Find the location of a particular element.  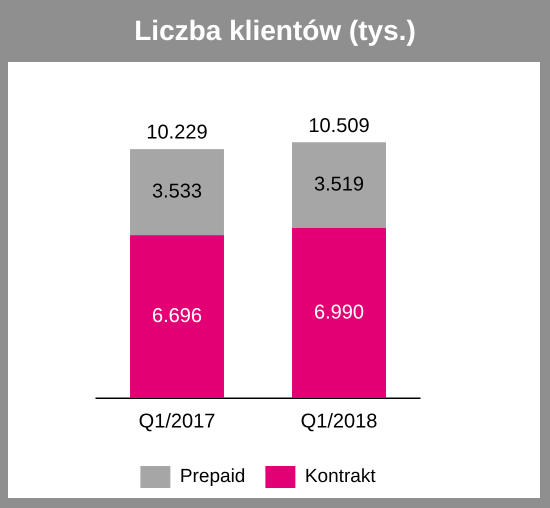

data-label: 3.533 is located at coordinates (177, 191).